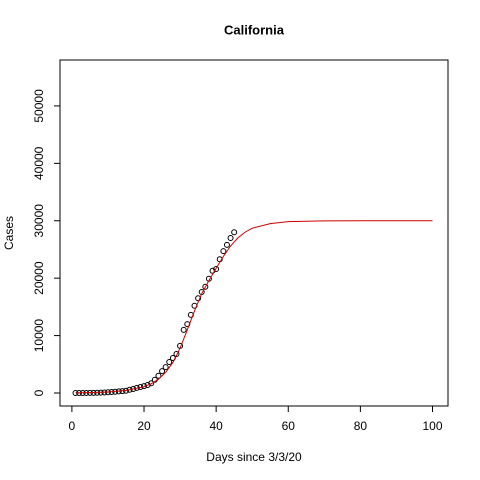  What do you see at coordinates (39, 163) in the screenshot?
I see `y-tick-label: 40000` at bounding box center [39, 163].